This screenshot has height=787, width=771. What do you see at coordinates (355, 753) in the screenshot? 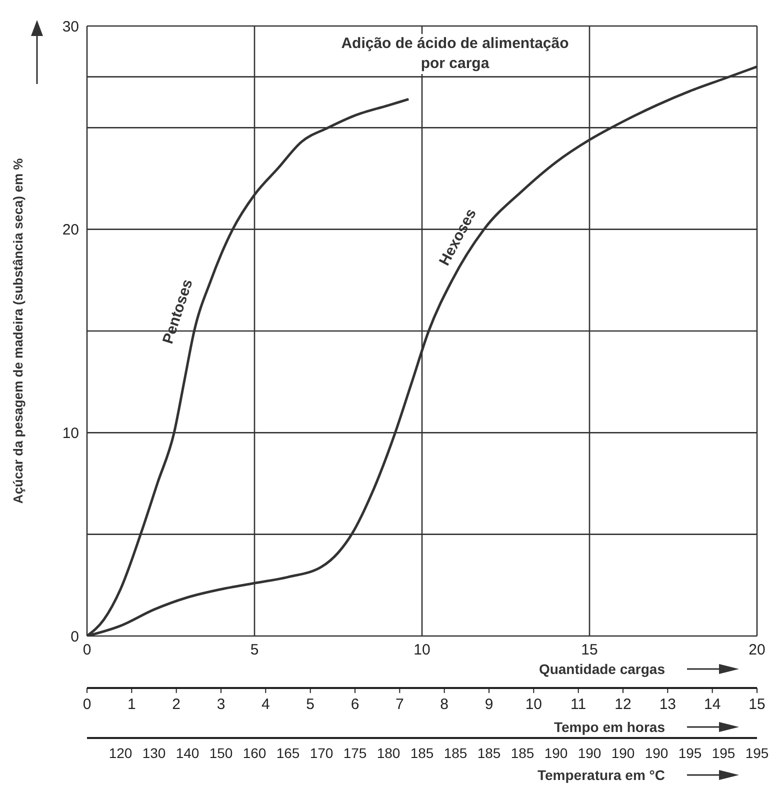
I see `text: 175` at bounding box center [355, 753].